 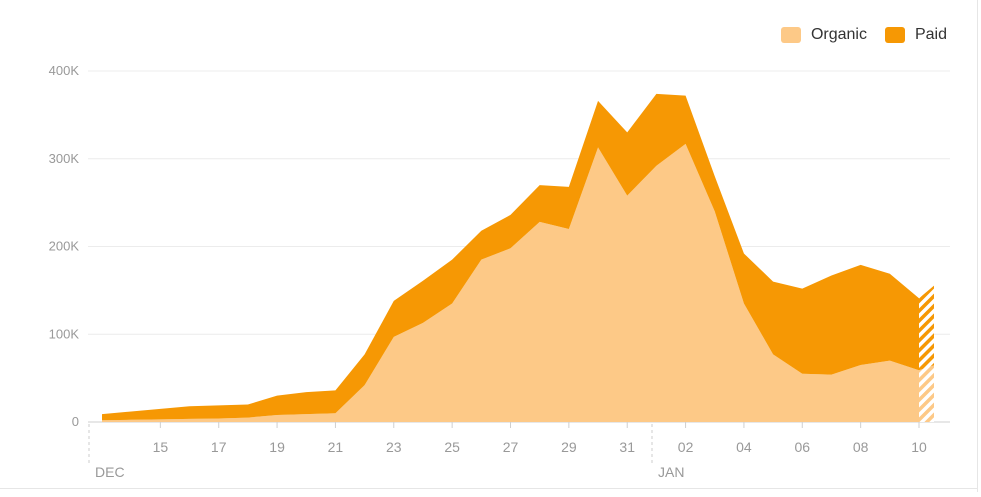 I want to click on y-tick-label: 100K, so click(x=64, y=333).